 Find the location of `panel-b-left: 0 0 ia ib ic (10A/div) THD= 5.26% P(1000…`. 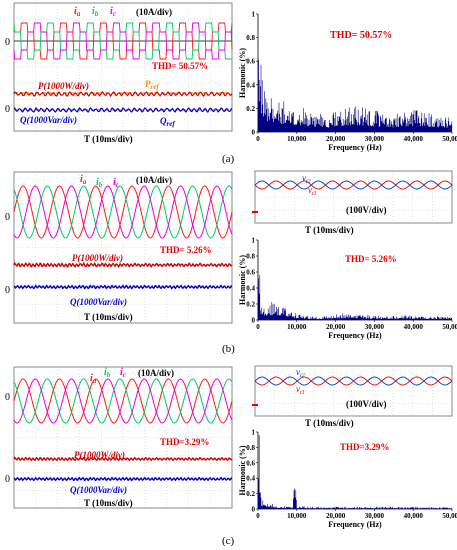

panel-b-left: 0 0 ia ib ic (10A/div) THD= 5.26% P(1000… is located at coordinates (119, 247).